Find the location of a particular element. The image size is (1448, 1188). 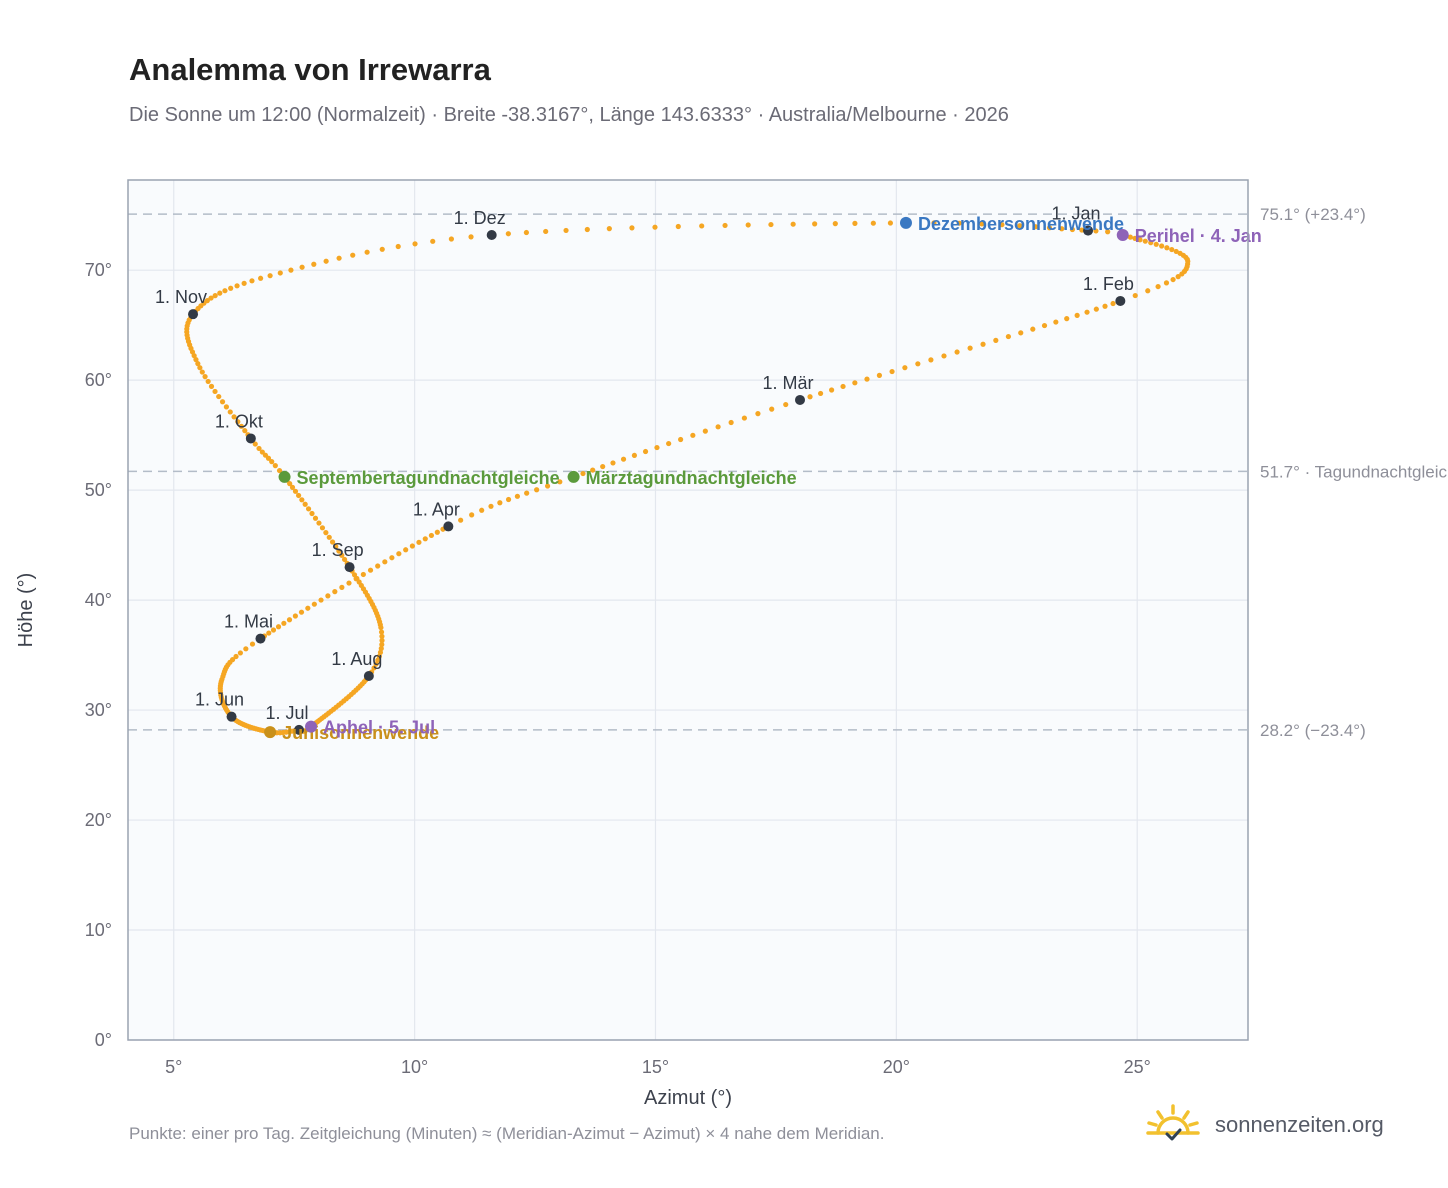

month-marker-label: 1. Jan is located at coordinates (1076, 214).